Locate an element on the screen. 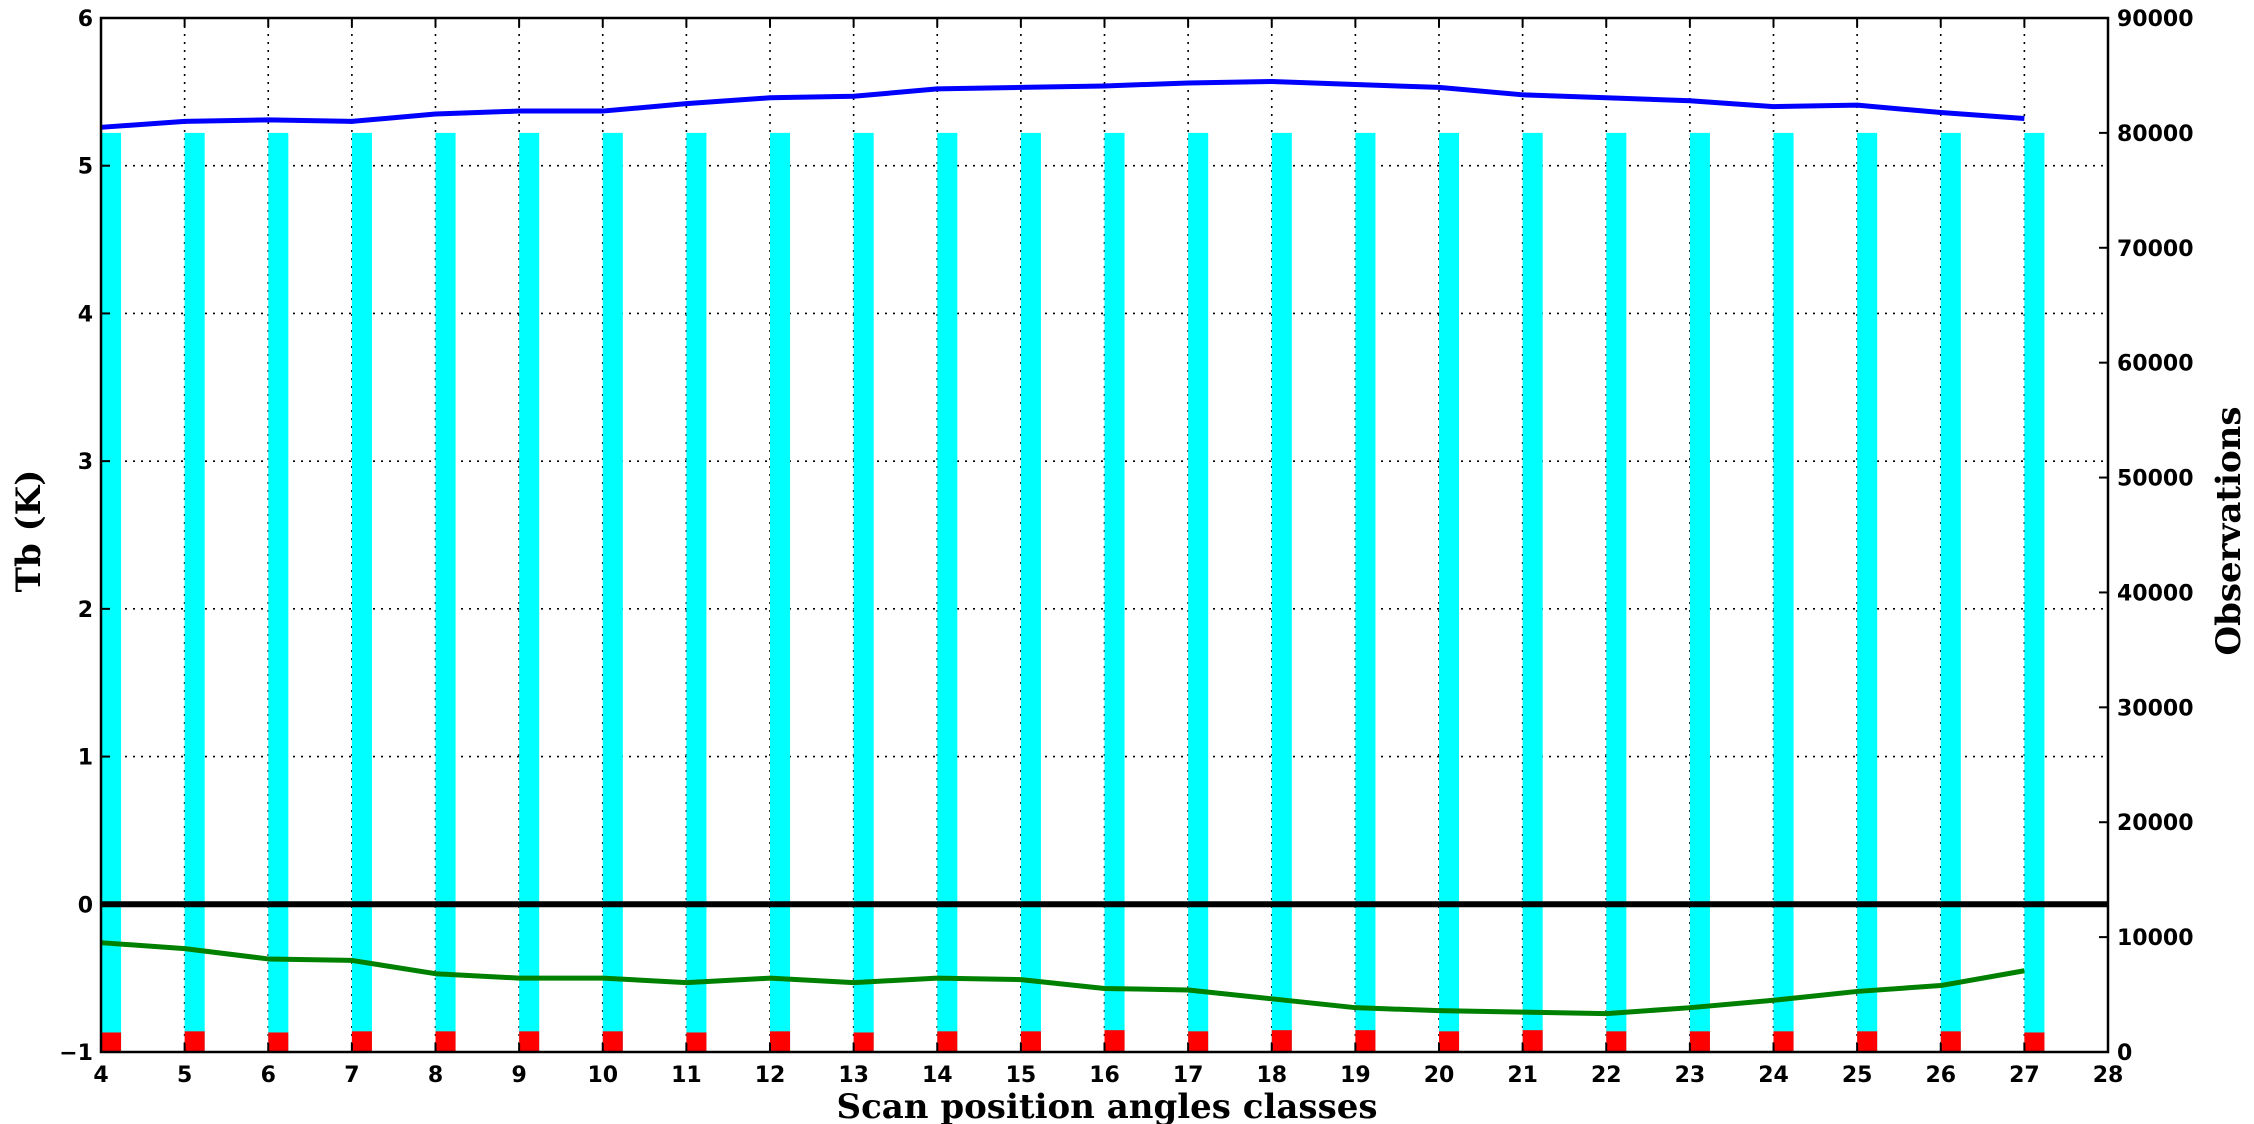 This screenshot has width=2254, height=1124. x-tick-label: 19 is located at coordinates (1355, 1075).